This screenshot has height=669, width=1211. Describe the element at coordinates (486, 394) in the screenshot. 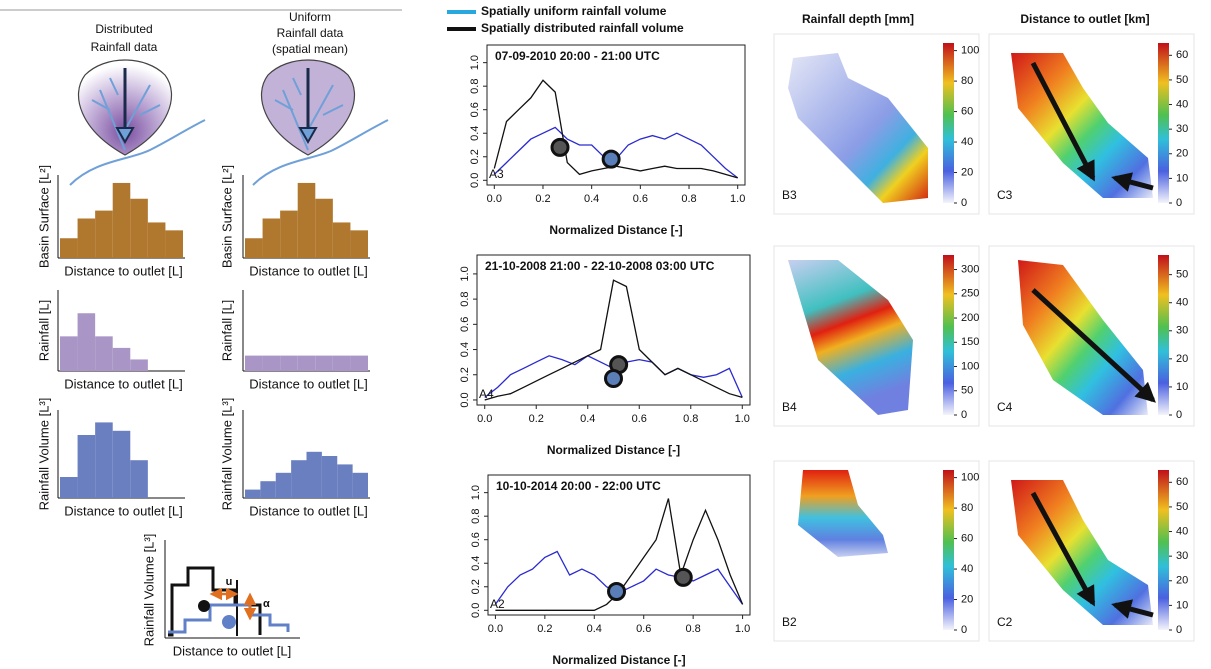

I see `panel-label: A4` at that location.